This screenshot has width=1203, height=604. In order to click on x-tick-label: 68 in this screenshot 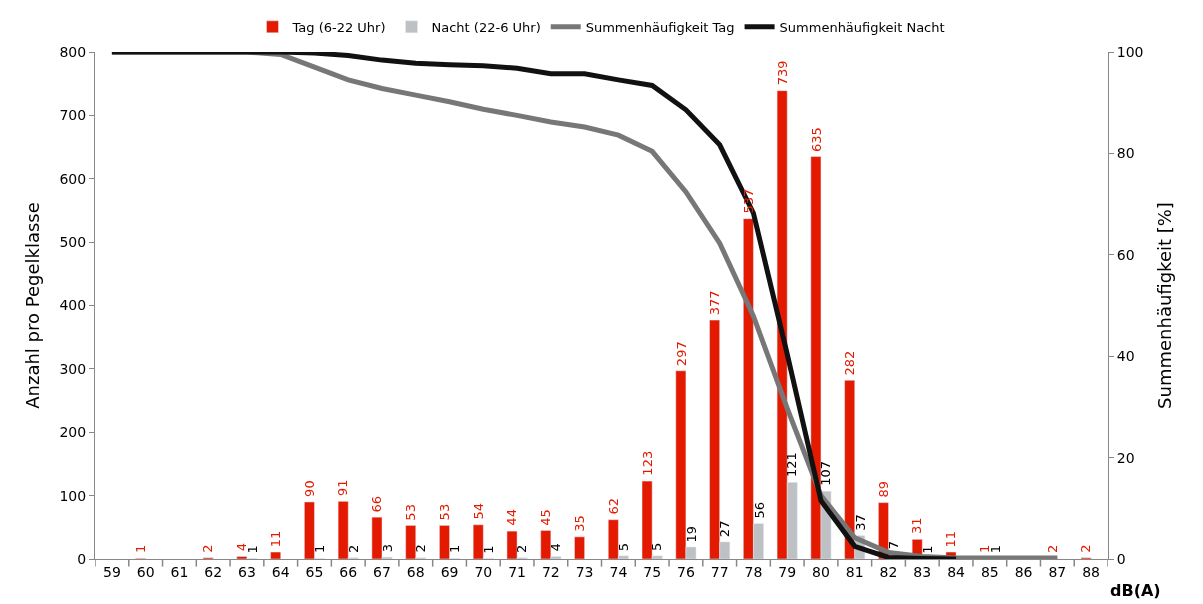, I will do `click(415, 571)`.